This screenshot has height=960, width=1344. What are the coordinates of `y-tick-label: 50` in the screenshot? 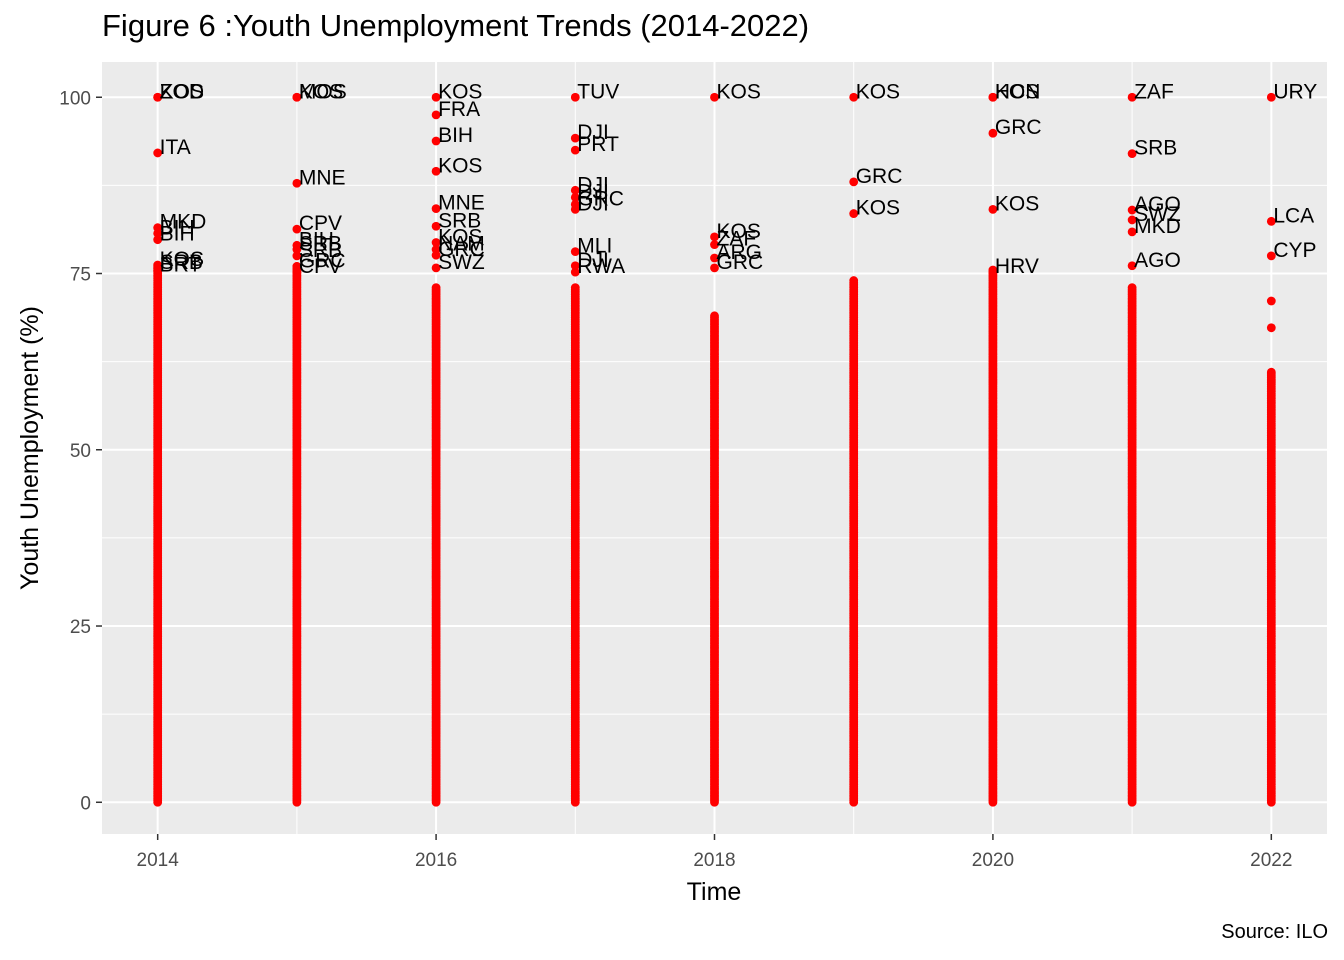 It's located at (80, 451).